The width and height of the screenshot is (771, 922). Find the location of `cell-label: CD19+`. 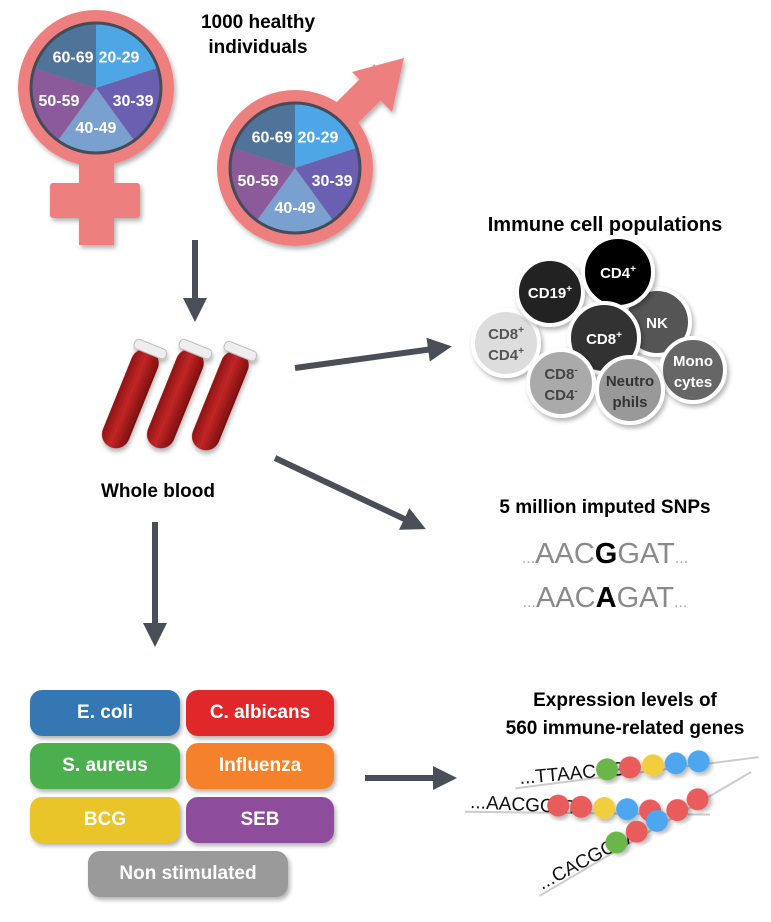

cell-label: CD19+ is located at coordinates (550, 293).